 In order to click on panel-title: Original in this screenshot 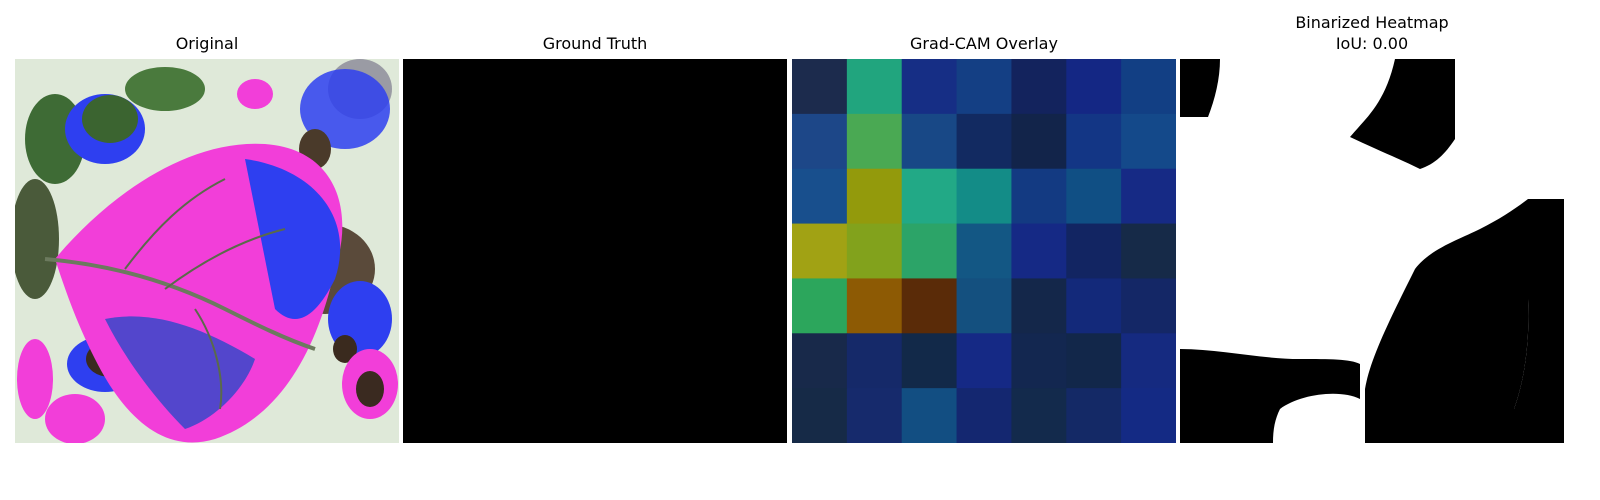, I will do `click(207, 43)`.